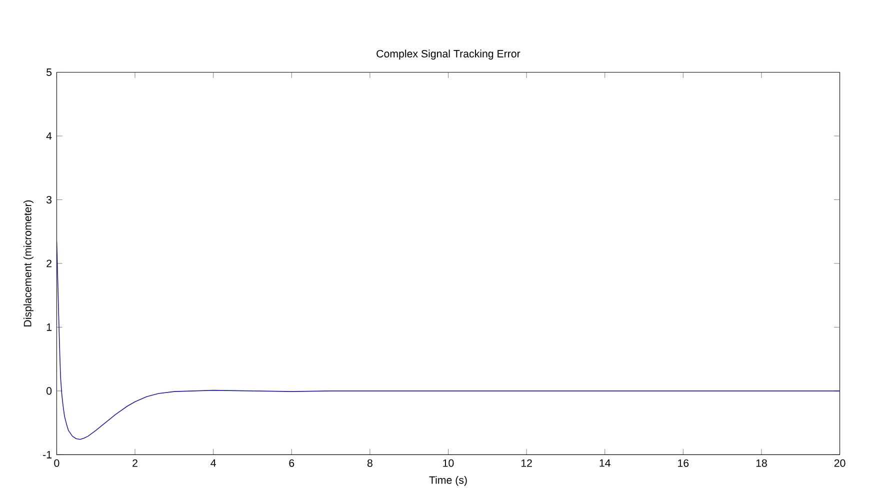 The width and height of the screenshot is (892, 500). Describe the element at coordinates (49, 264) in the screenshot. I see `y-tick-label: 2` at that location.